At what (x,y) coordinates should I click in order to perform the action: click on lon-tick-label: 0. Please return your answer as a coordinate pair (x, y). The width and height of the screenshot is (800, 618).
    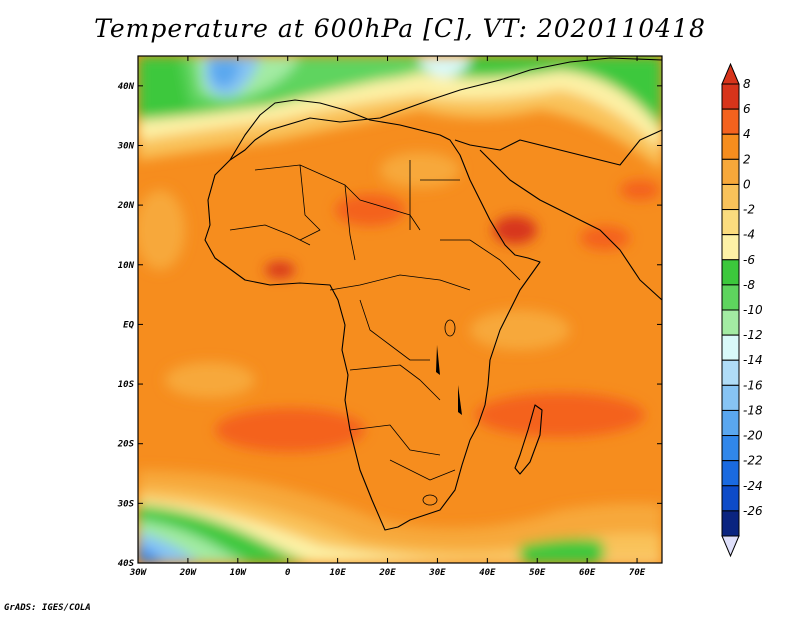
    Looking at the image, I should click on (288, 573).